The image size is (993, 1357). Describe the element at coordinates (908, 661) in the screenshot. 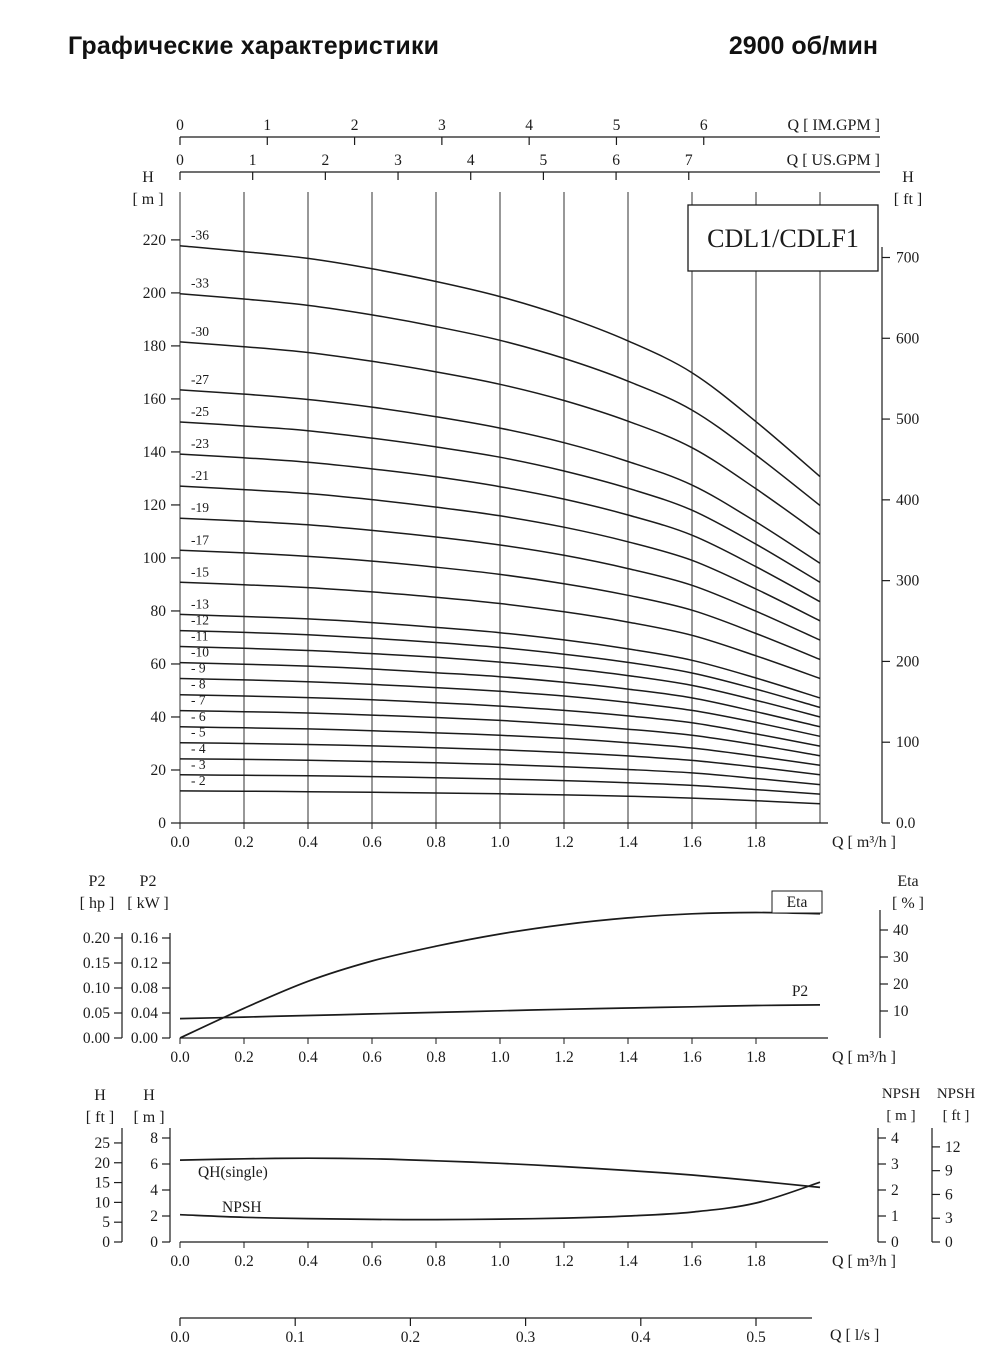

I see `tick-label: 200` at that location.